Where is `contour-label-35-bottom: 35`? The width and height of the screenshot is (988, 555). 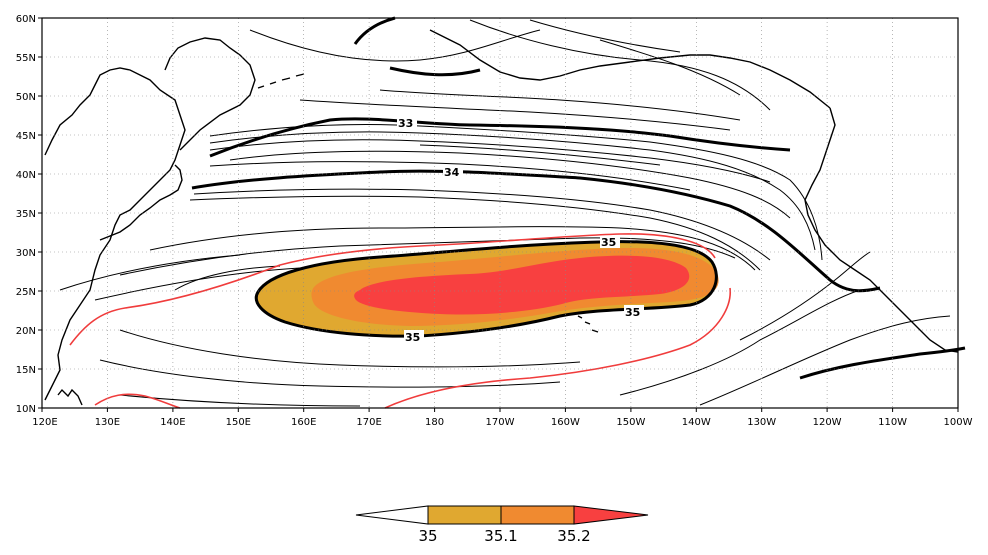
contour-label-35-bottom: 35 is located at coordinates (412, 337).